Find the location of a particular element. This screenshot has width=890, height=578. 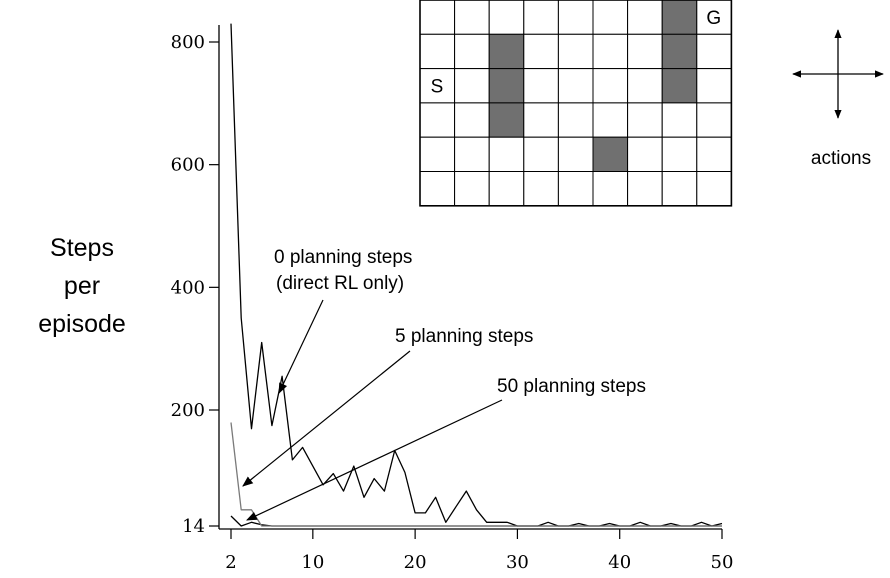

y-ticks: 14 200 400 600 800 is located at coordinates (195, 284).